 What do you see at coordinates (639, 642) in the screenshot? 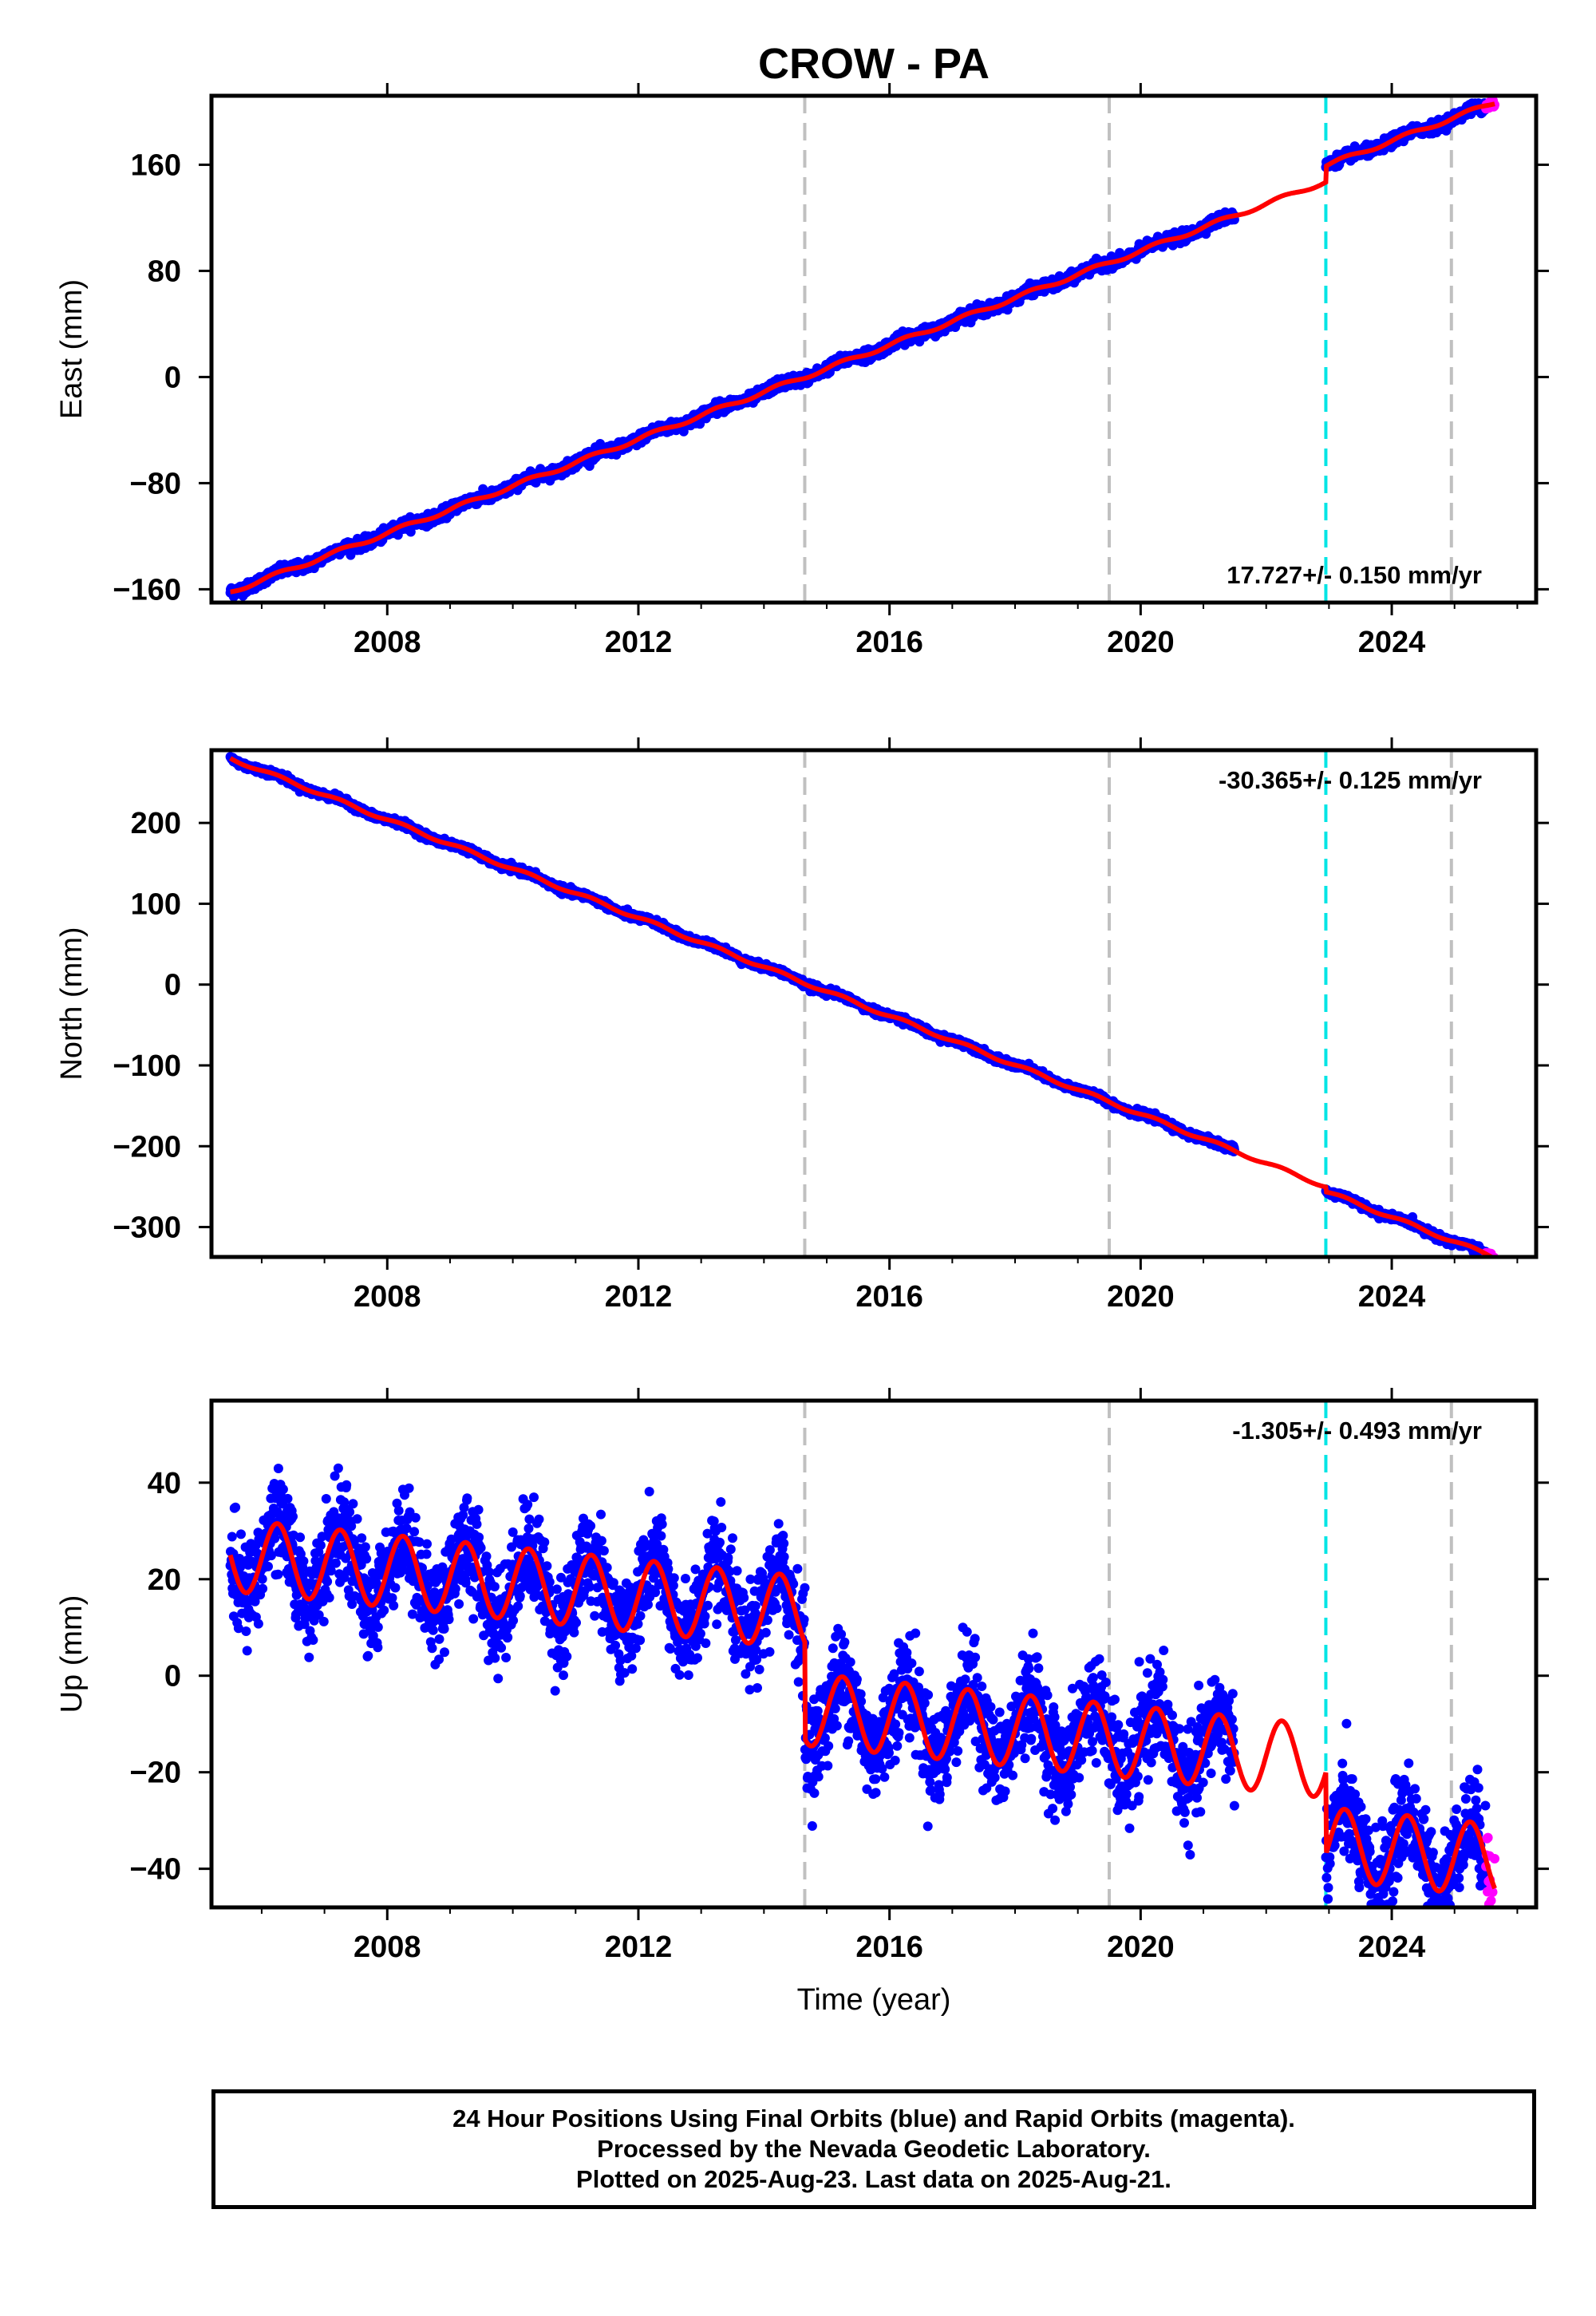
I see `x-tick-label: 2012` at bounding box center [639, 642].